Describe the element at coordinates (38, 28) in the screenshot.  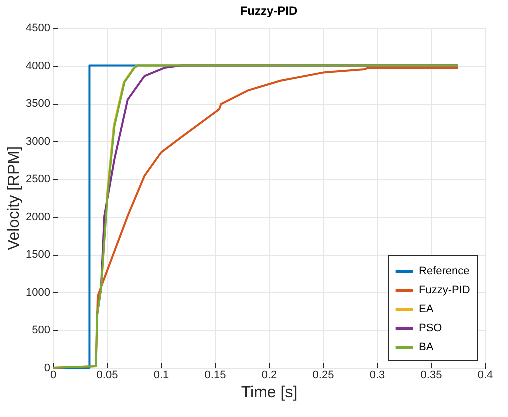
I see `y-tick-label: 4500` at that location.